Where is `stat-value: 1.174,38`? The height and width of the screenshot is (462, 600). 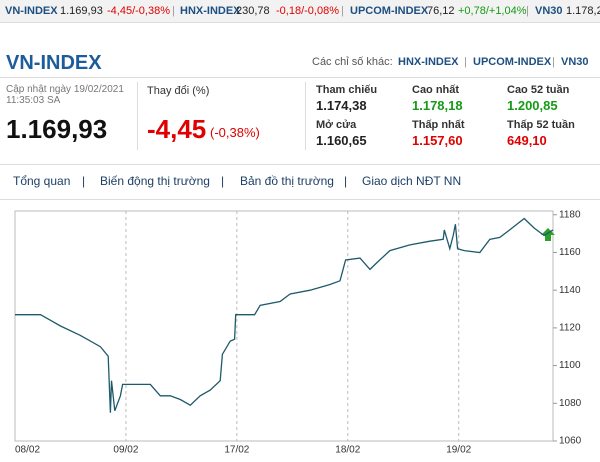 stat-value: 1.174,38 is located at coordinates (341, 105).